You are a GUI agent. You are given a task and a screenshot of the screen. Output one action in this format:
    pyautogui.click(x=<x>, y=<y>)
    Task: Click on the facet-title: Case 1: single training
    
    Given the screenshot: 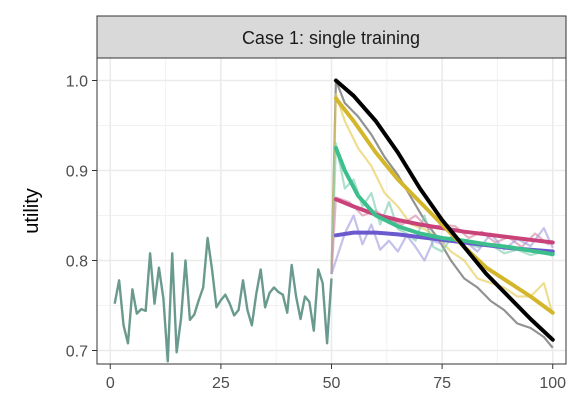 What is the action you would take?
    pyautogui.click(x=331, y=38)
    